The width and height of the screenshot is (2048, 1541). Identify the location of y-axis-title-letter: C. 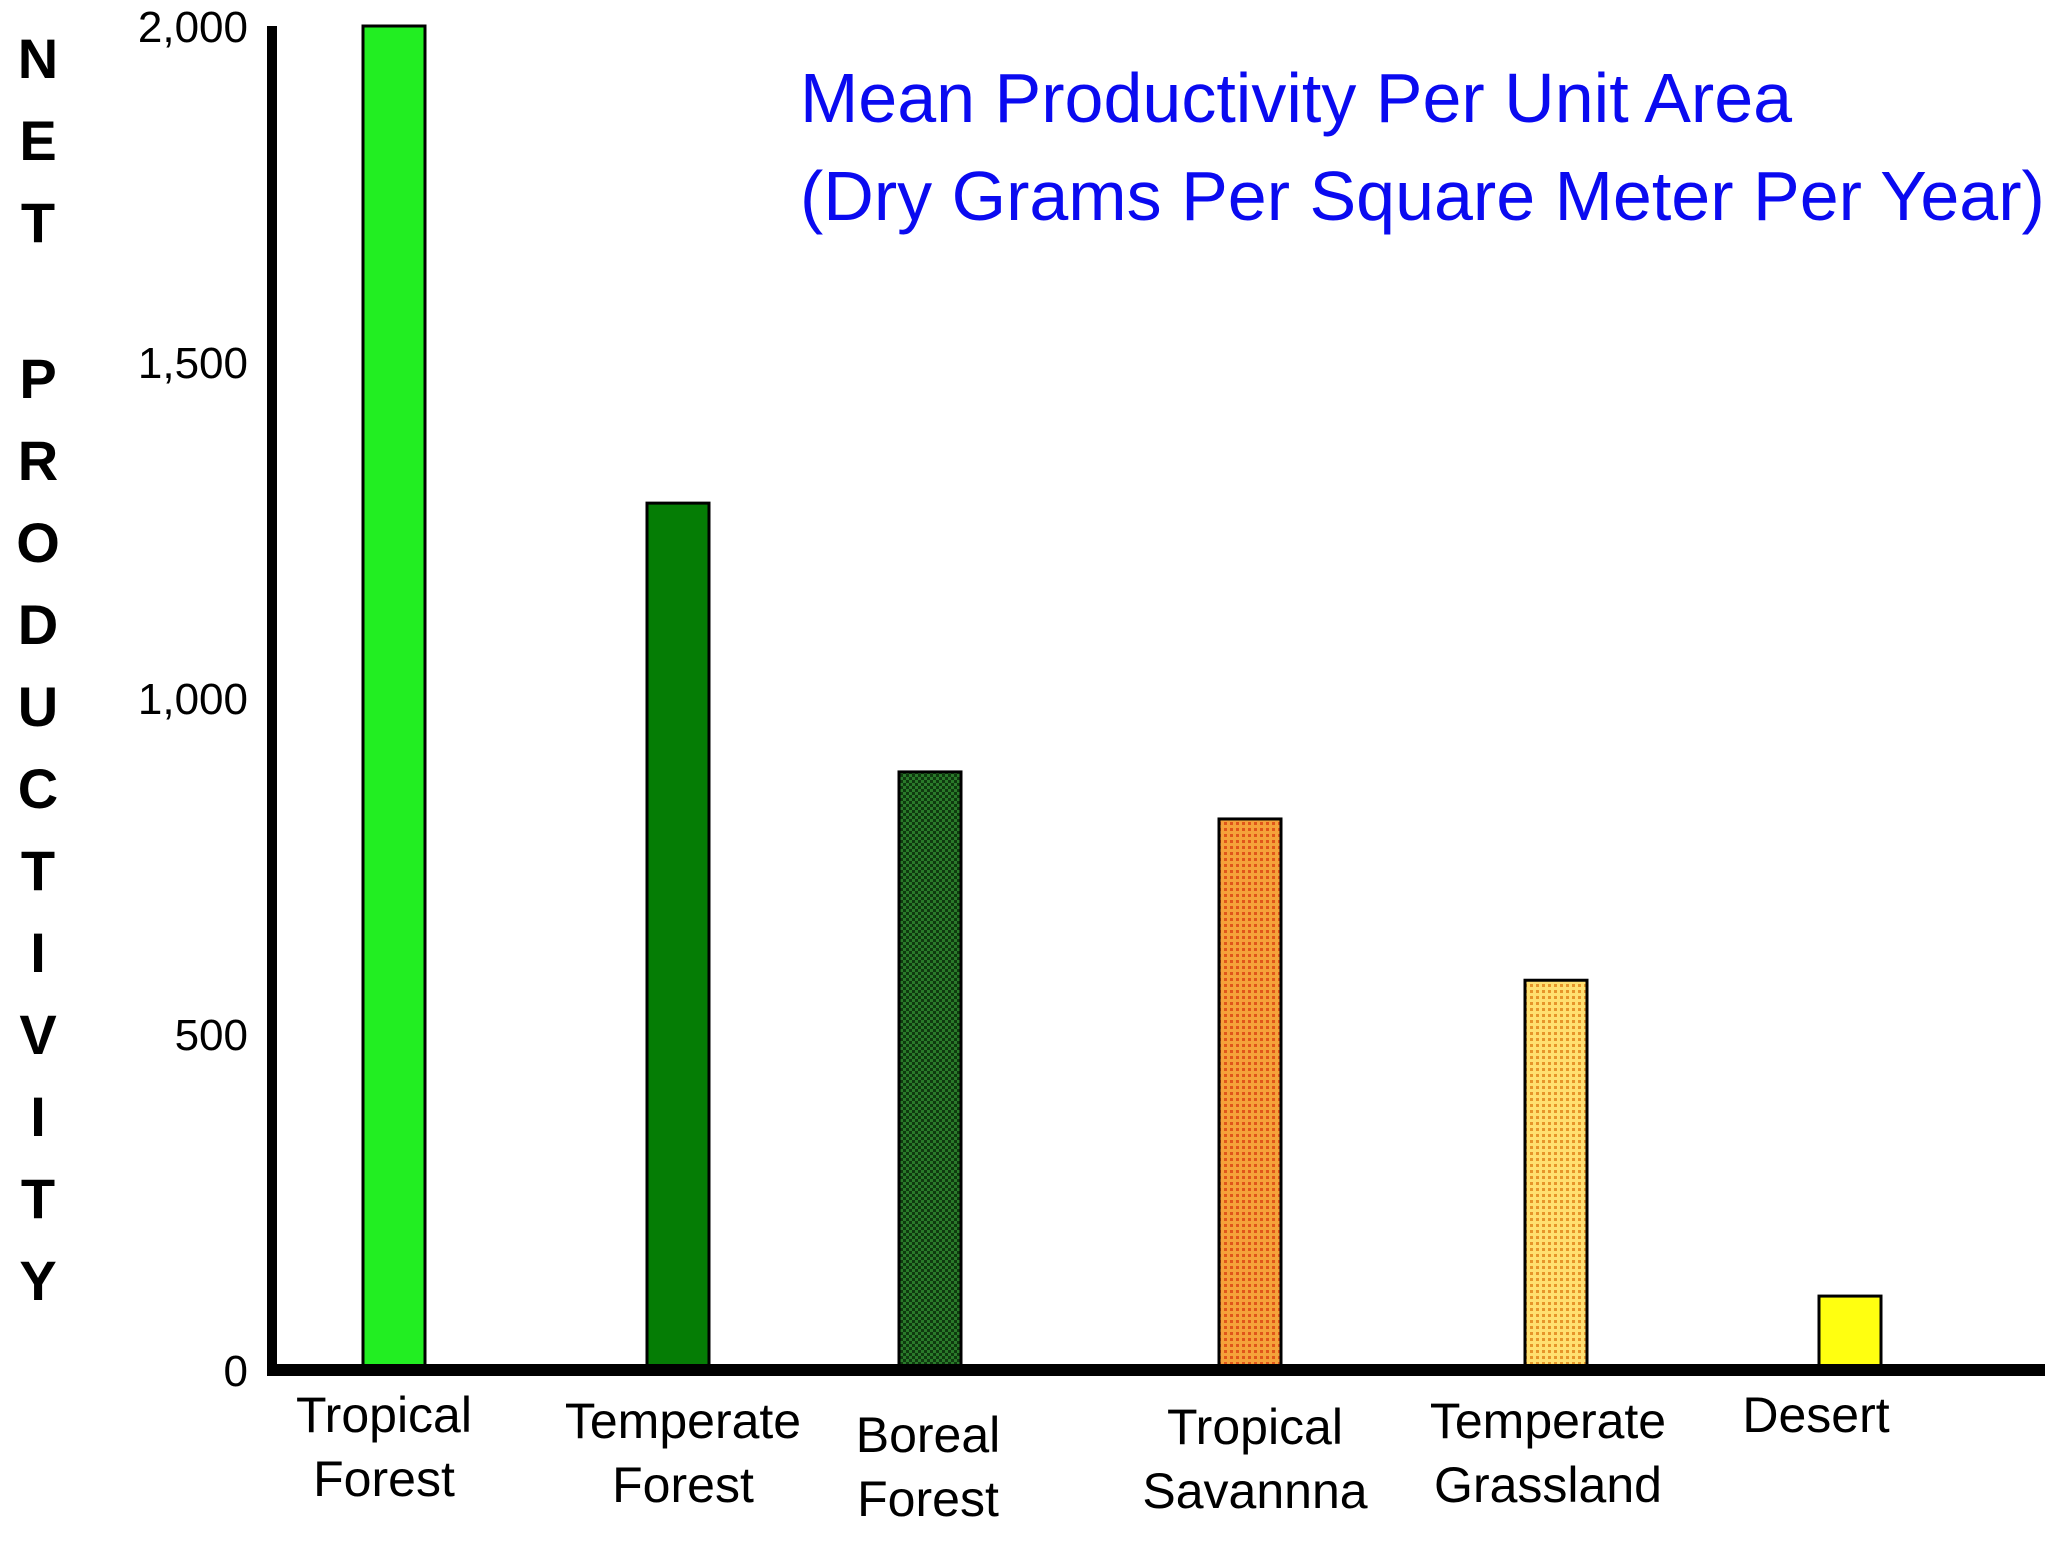
(38, 788).